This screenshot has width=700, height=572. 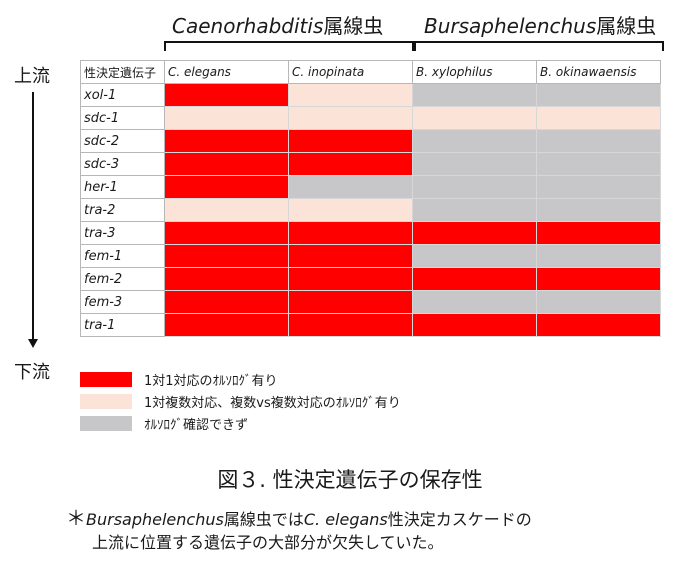 I want to click on footnote-species: C. elegans, so click(x=345, y=519).